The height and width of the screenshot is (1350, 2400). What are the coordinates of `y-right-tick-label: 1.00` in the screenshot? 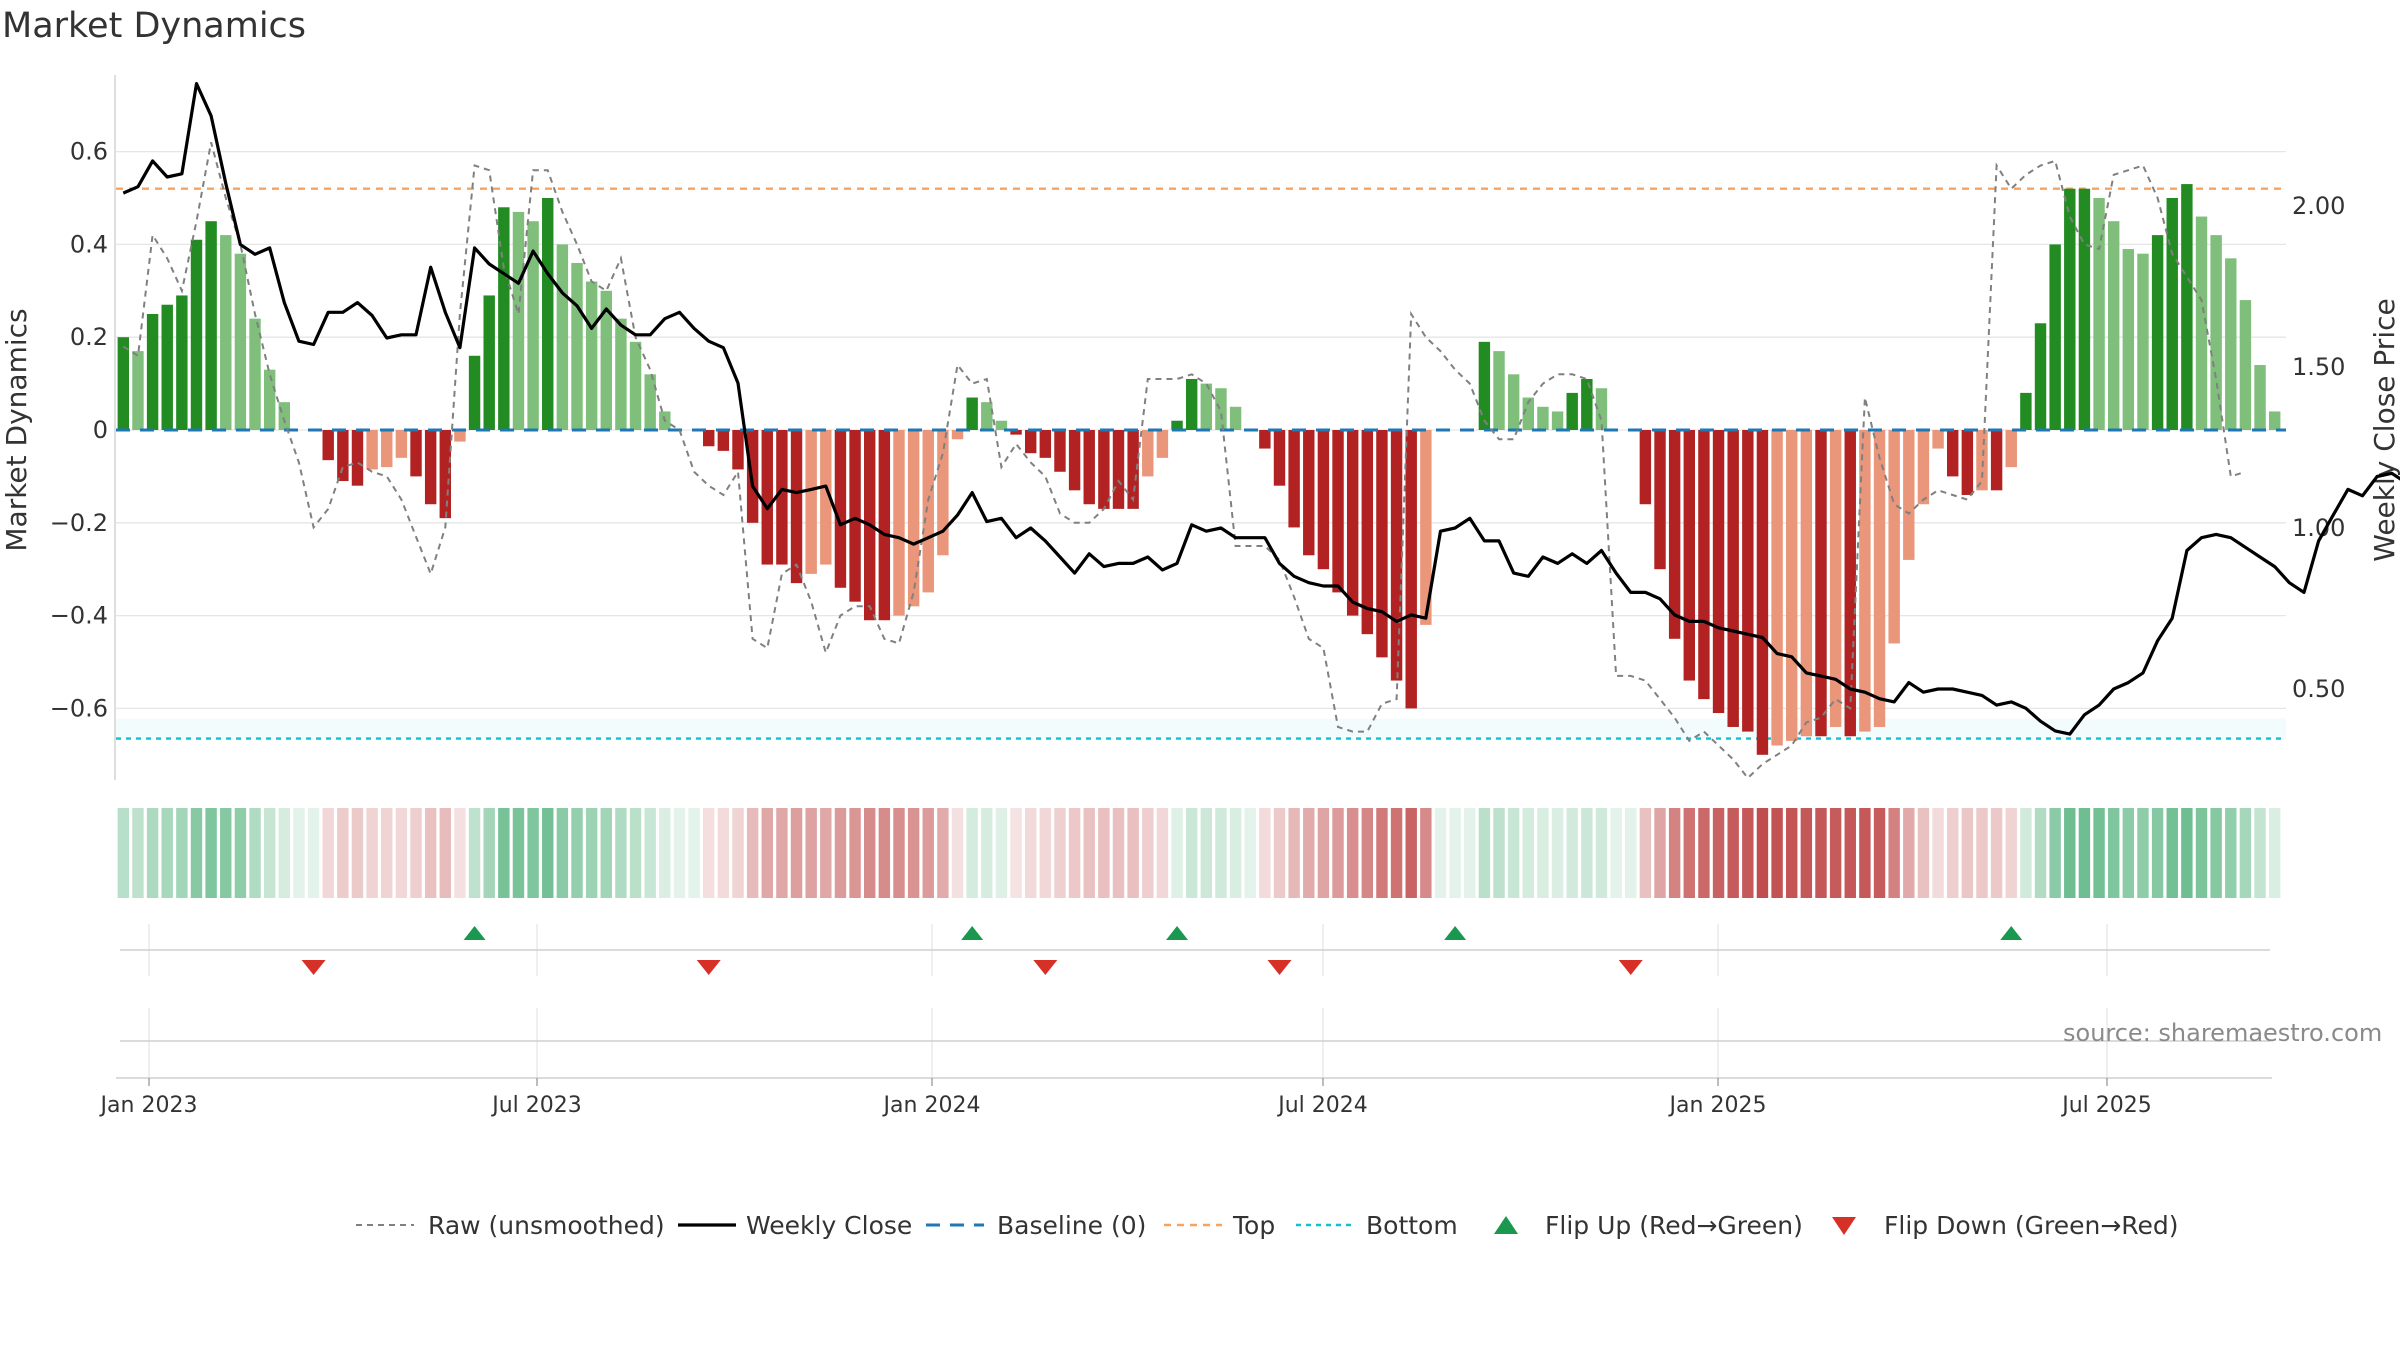 It's located at (2318, 528).